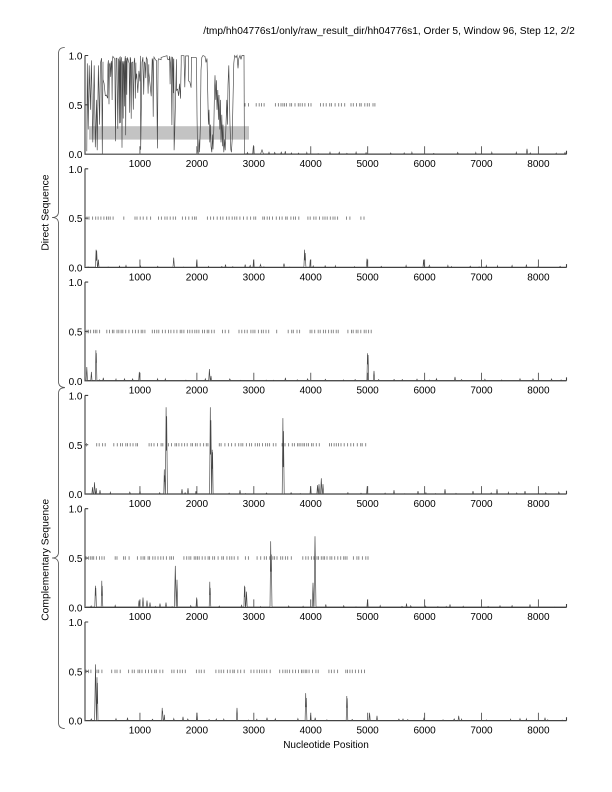 The image size is (612, 792). What do you see at coordinates (45, 560) in the screenshot?
I see `svg-text: Complementary Sequence` at bounding box center [45, 560].